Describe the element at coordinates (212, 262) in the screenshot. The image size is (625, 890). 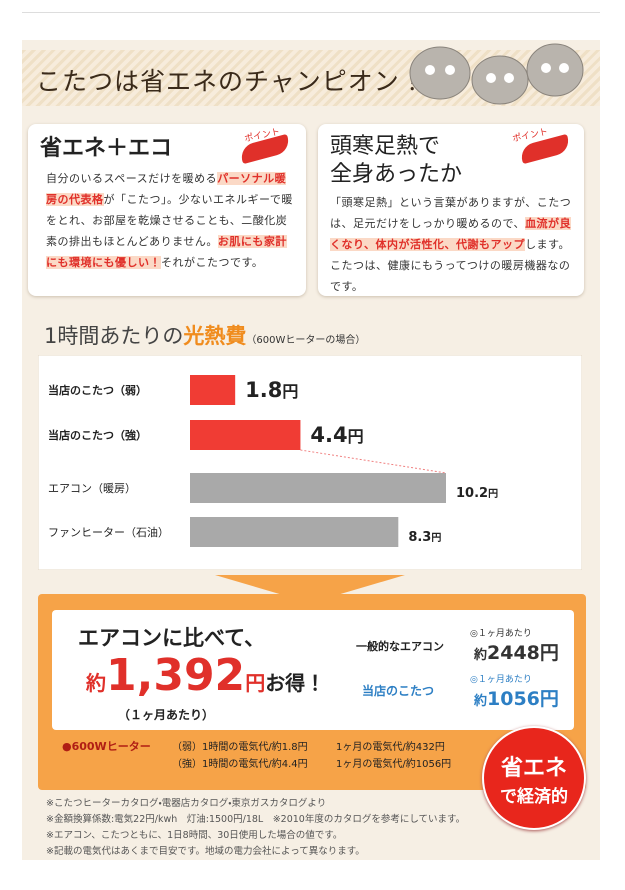
I see `text: それがこたつです。` at that location.